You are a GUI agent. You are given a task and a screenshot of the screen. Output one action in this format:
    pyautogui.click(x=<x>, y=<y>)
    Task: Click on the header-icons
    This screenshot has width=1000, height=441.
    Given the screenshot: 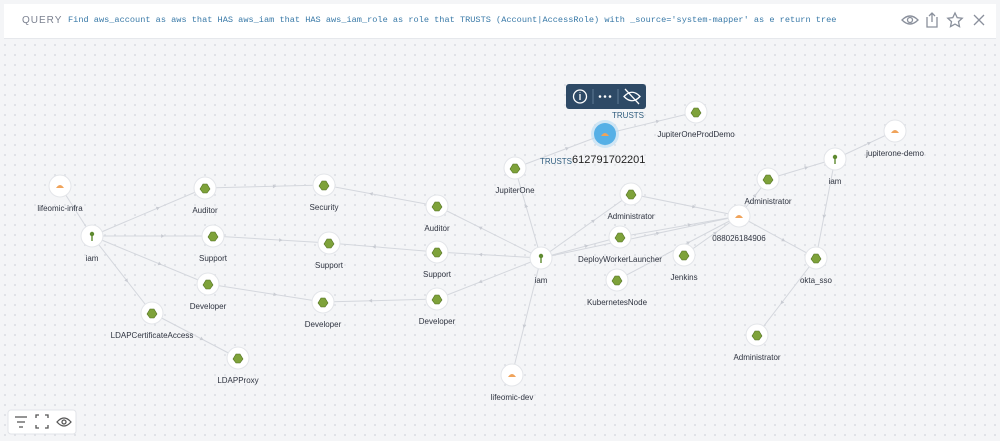 What is the action you would take?
    pyautogui.click(x=943, y=19)
    